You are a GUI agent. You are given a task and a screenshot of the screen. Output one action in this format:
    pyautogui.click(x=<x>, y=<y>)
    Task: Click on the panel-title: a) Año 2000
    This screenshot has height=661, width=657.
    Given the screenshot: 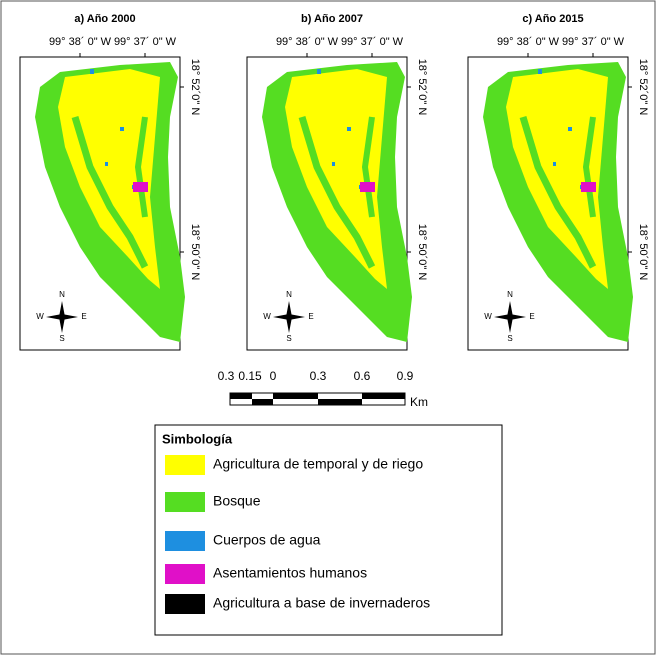 What is the action you would take?
    pyautogui.click(x=104, y=19)
    